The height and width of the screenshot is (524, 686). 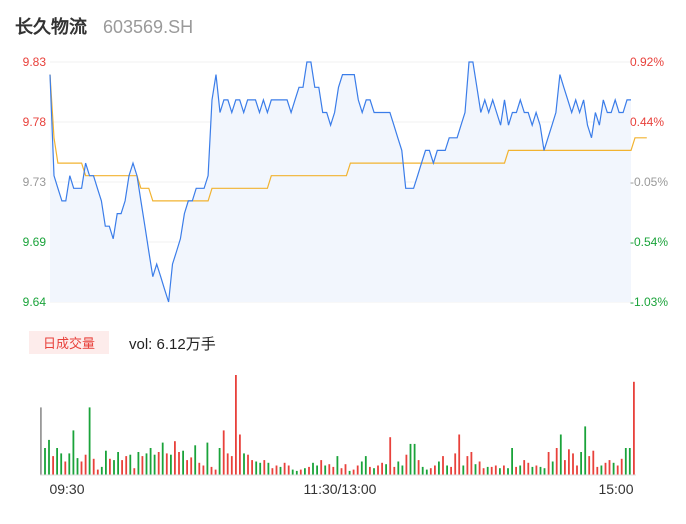 I want to click on pct-tick-label: -1.03%, so click(x=649, y=302).